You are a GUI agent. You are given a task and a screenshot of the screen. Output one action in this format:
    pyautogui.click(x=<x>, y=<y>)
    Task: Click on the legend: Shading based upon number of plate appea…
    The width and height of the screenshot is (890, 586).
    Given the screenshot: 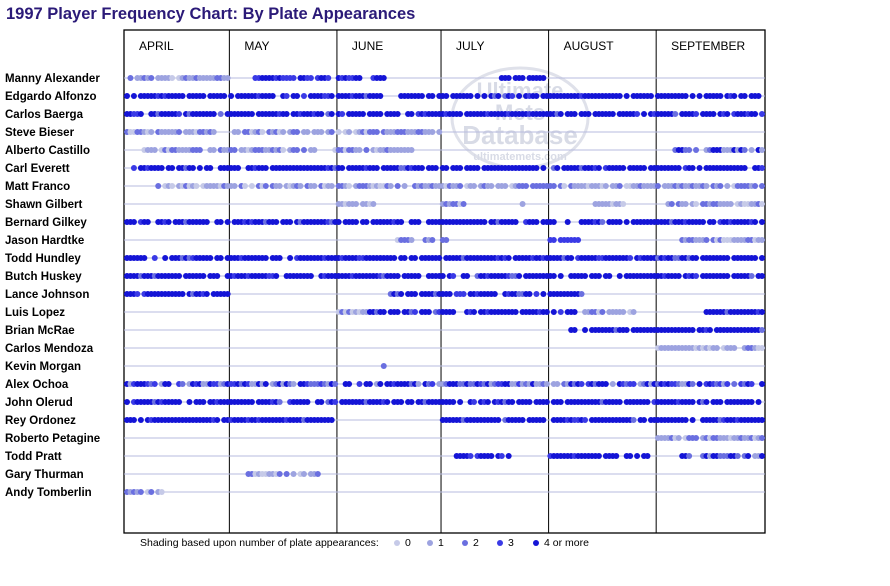 What is the action you would take?
    pyautogui.click(x=364, y=543)
    